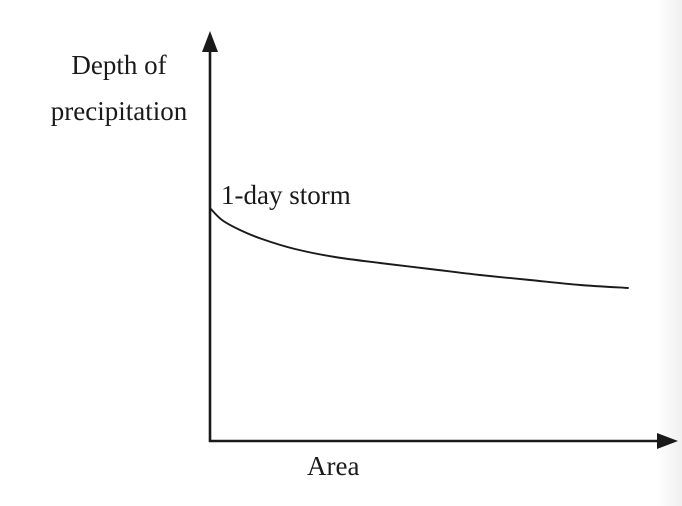 The height and width of the screenshot is (506, 682). What do you see at coordinates (419, 248) in the screenshot?
I see `storm-curve` at bounding box center [419, 248].